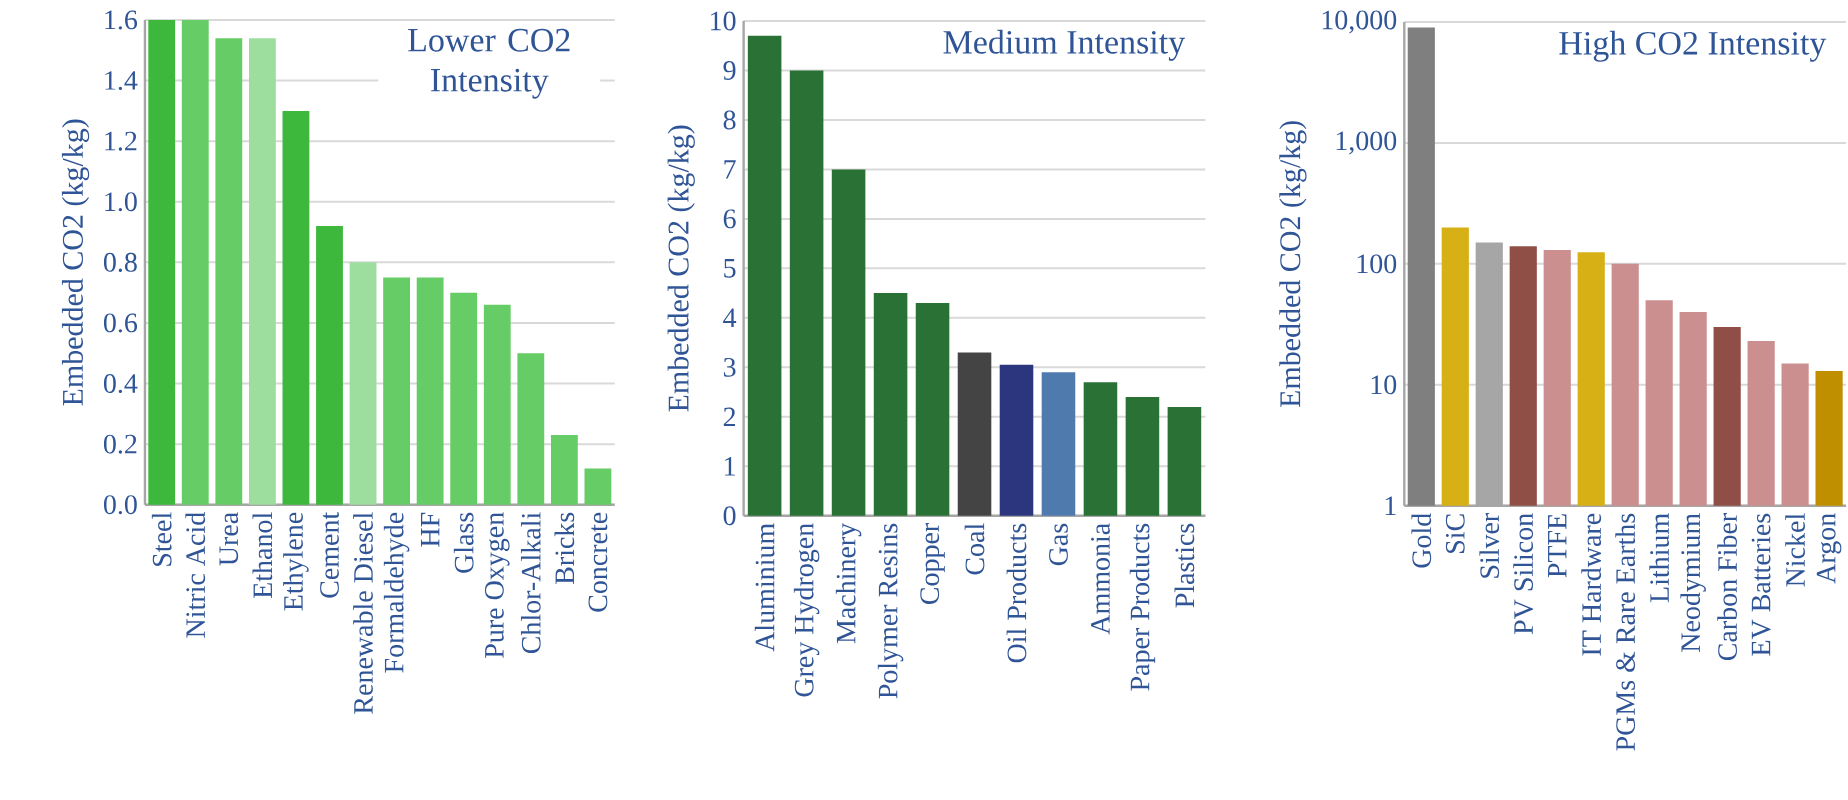  Describe the element at coordinates (848, 583) in the screenshot. I see `x-tick-label: Machinery` at that location.